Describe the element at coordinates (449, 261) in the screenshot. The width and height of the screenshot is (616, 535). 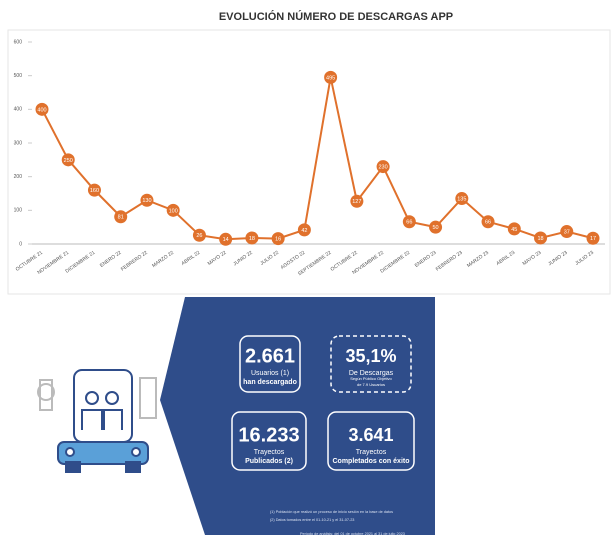
I see `x-tick-label: FEBRERO 23` at that location.